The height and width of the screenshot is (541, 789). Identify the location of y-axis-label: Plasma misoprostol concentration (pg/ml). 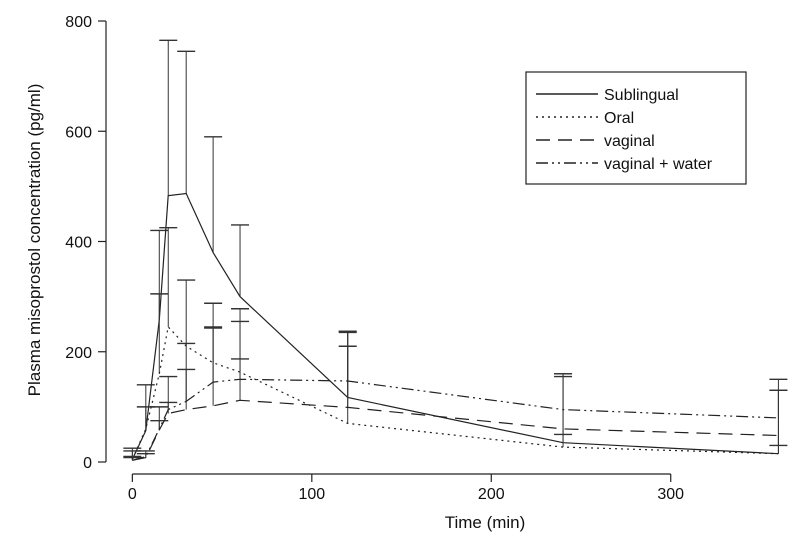
(34, 240).